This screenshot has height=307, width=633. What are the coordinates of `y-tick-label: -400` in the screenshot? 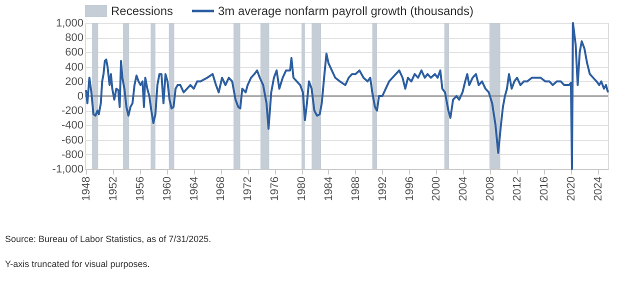 It's located at (72, 126).